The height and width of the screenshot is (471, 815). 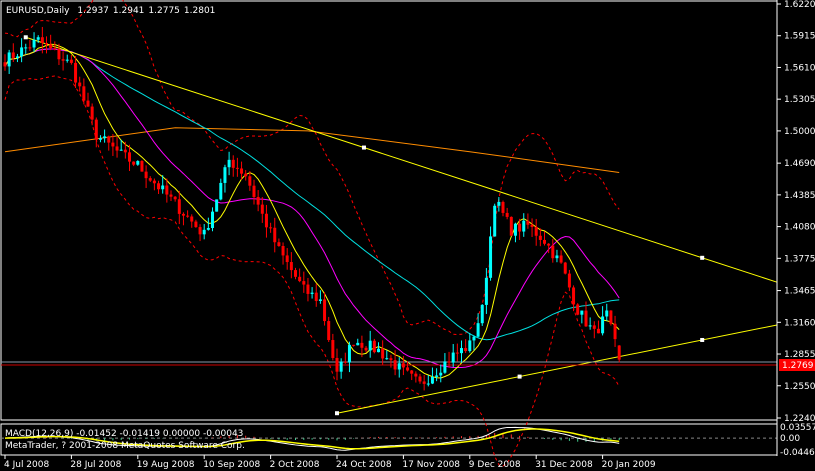 I want to click on macd-main-line, so click(x=312, y=438).